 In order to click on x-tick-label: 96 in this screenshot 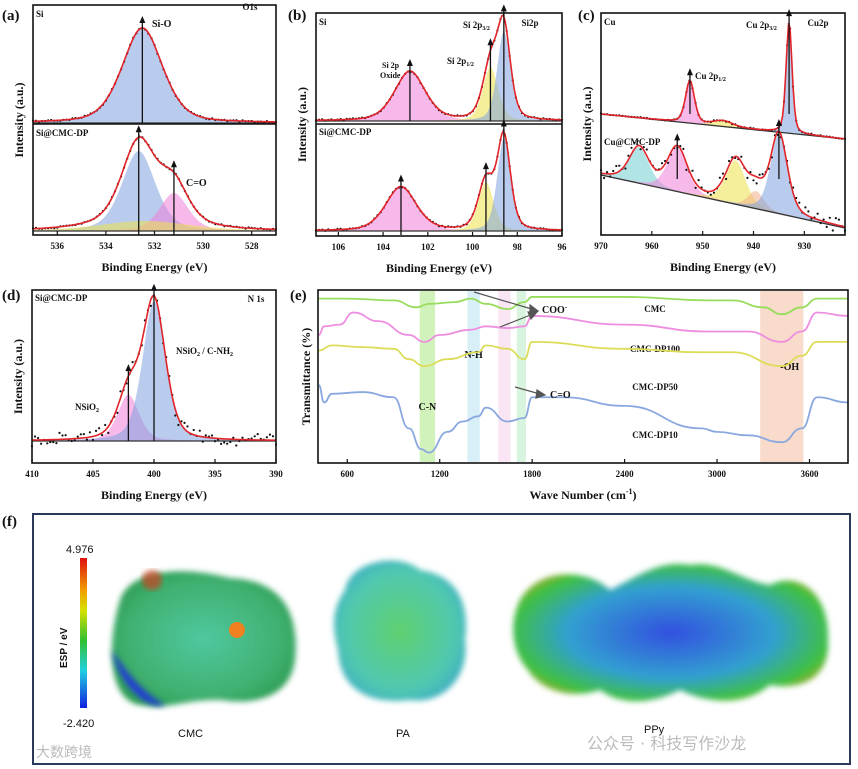, I will do `click(563, 247)`.